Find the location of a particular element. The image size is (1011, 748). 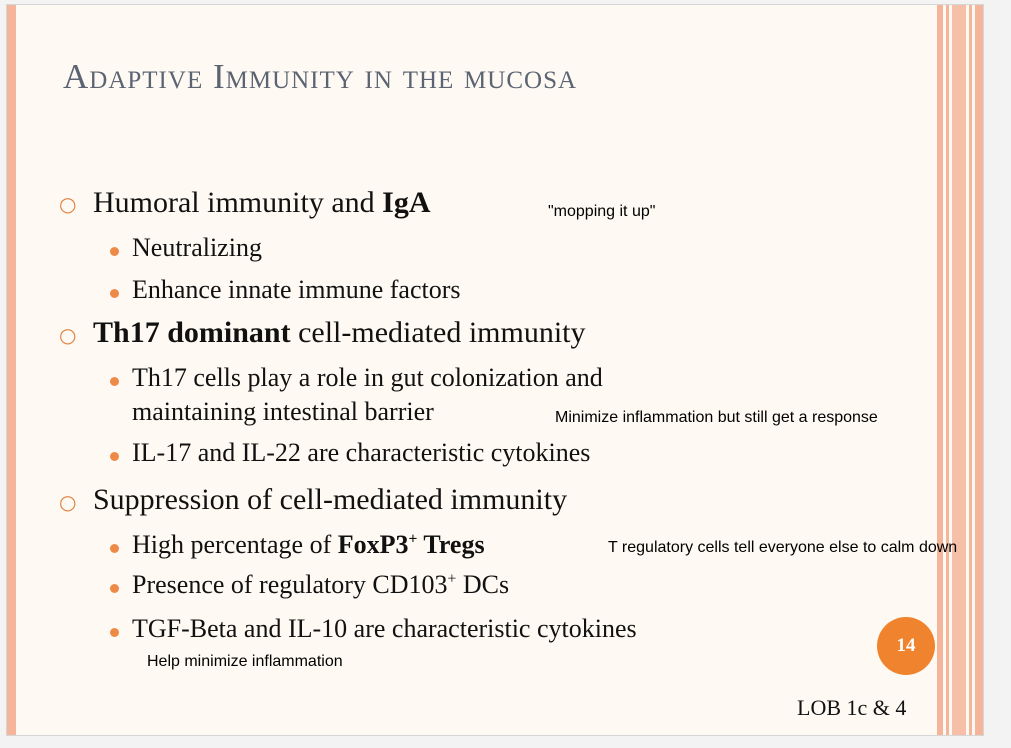

bullet-th17: Th17 dominant cell-mediated immunity is located at coordinates (339, 332).